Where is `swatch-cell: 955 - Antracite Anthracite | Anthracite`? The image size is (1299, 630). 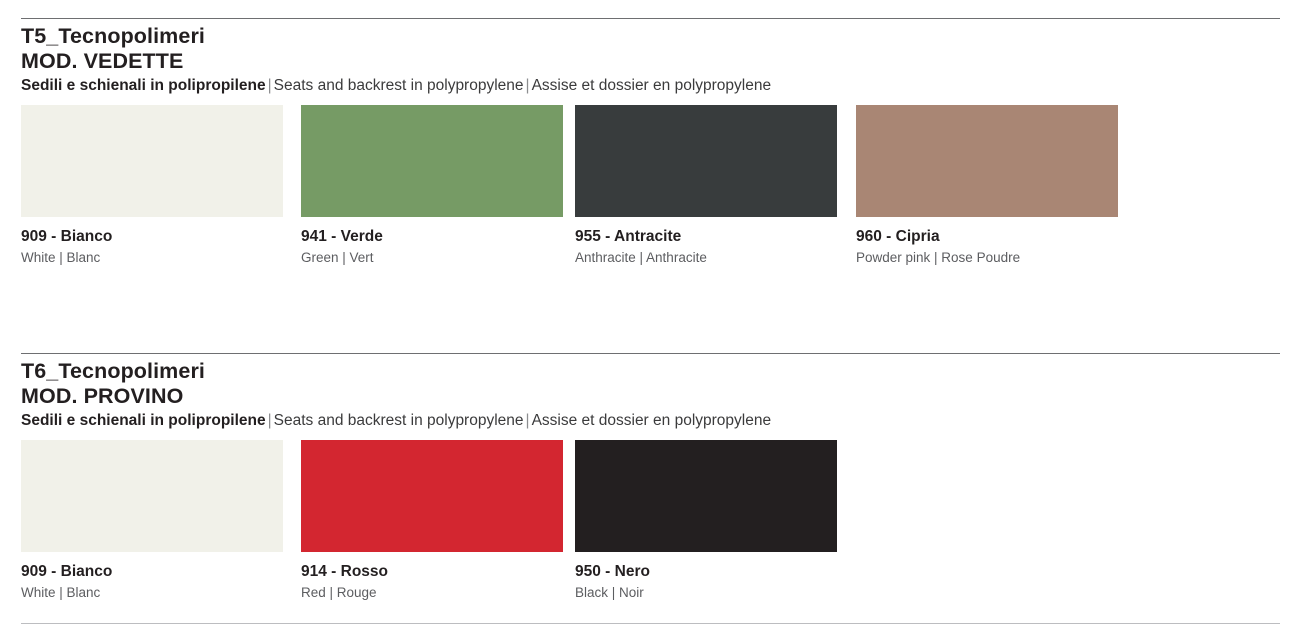 swatch-cell: 955 - Antracite Anthracite | Anthracite is located at coordinates (706, 185).